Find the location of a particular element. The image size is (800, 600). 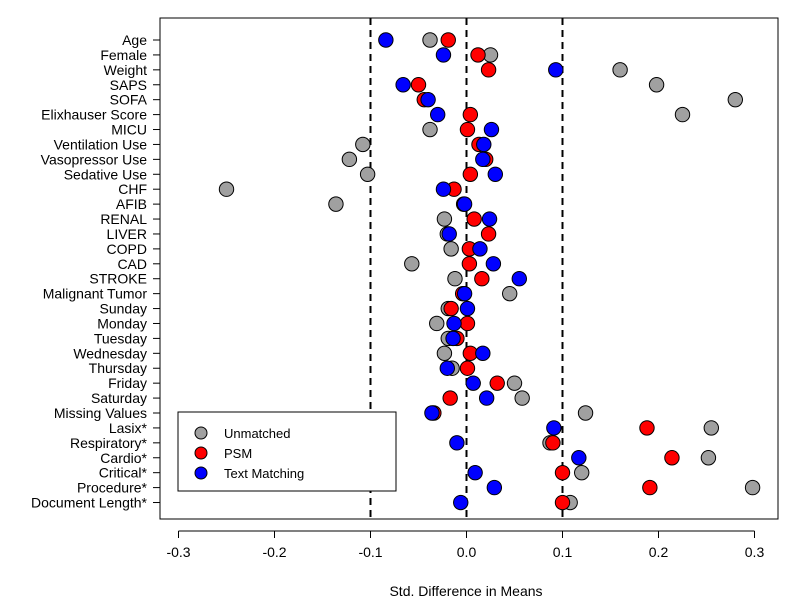

y-tick-label: Document Length* is located at coordinates (89, 503).